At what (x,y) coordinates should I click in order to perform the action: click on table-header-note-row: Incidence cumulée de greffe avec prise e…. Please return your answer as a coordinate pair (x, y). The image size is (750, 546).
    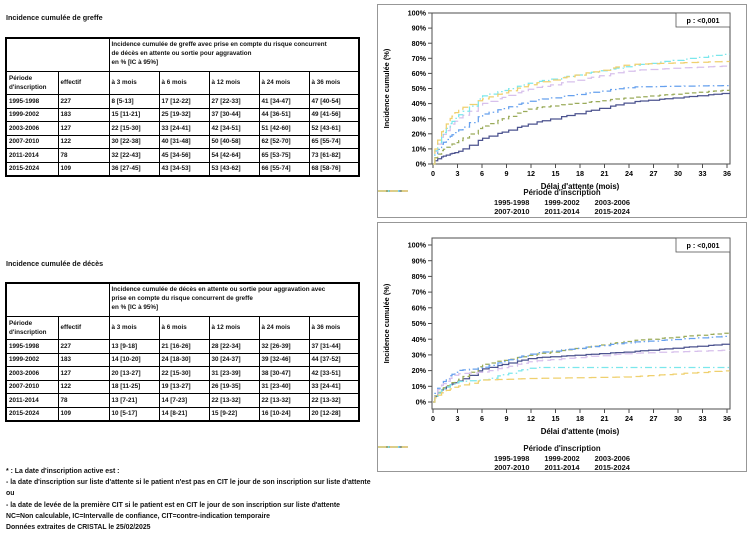
    Looking at the image, I should click on (182, 54).